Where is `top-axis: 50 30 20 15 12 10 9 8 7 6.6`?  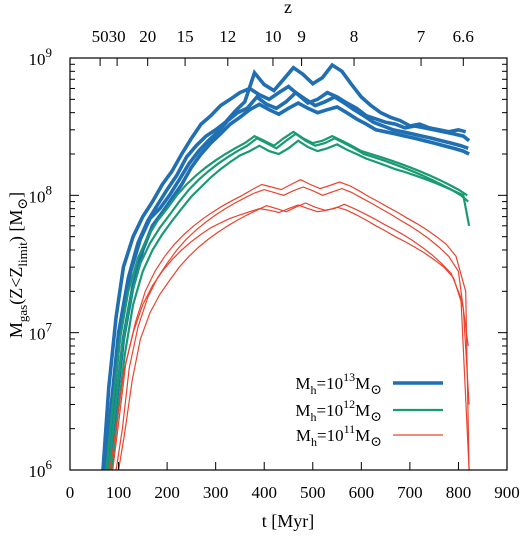 top-axis: 50 30 20 15 12 10 9 8 7 6.6 is located at coordinates (283, 46).